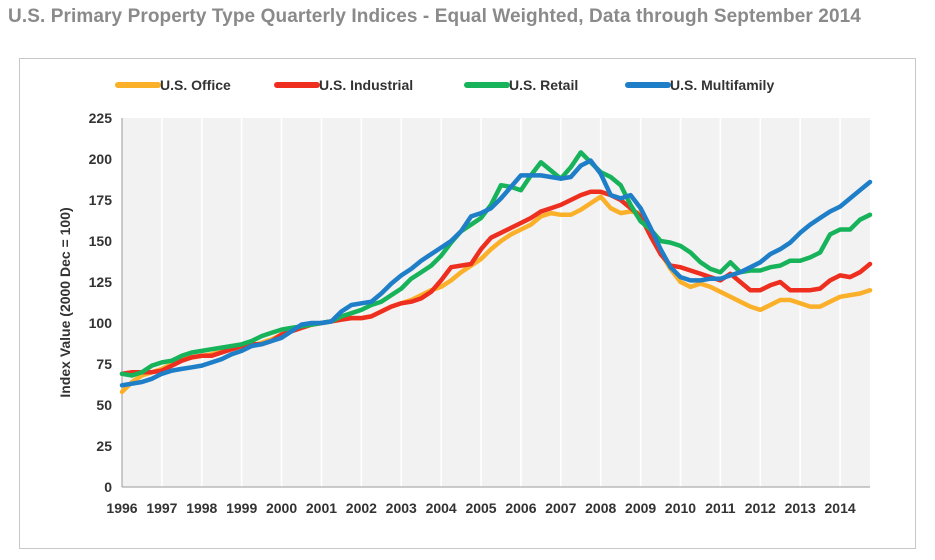  Describe the element at coordinates (104, 364) in the screenshot. I see `y-tick-label: 75` at that location.